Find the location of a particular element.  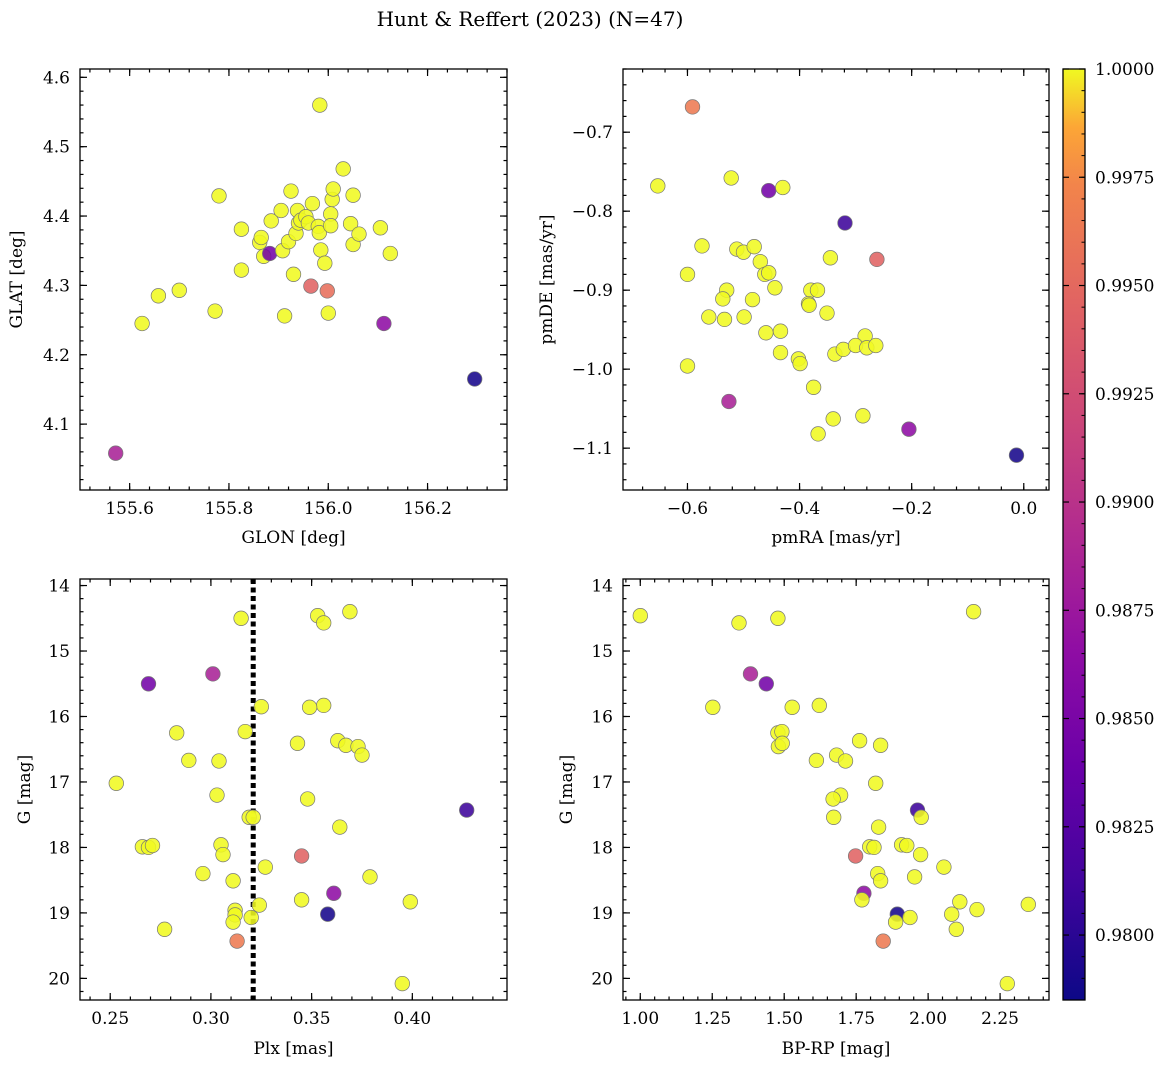

x-axis-label: BP-RP [mag] is located at coordinates (836, 1049).